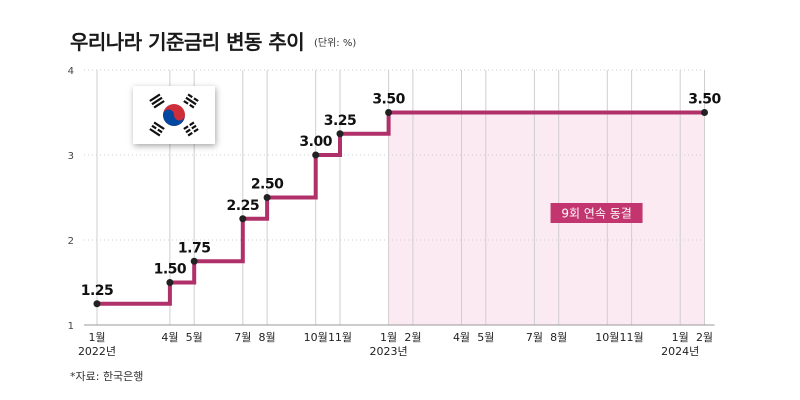  Describe the element at coordinates (194, 248) in the screenshot. I see `rate-point-label: 1.75` at that location.